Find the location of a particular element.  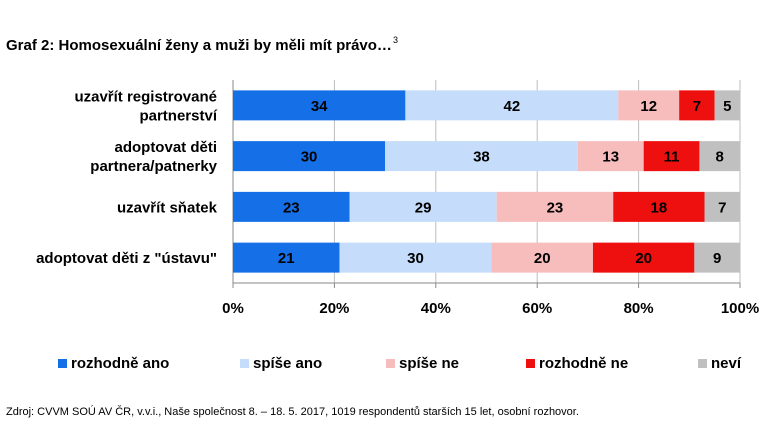

category-label-line: partnerství is located at coordinates (178, 115).